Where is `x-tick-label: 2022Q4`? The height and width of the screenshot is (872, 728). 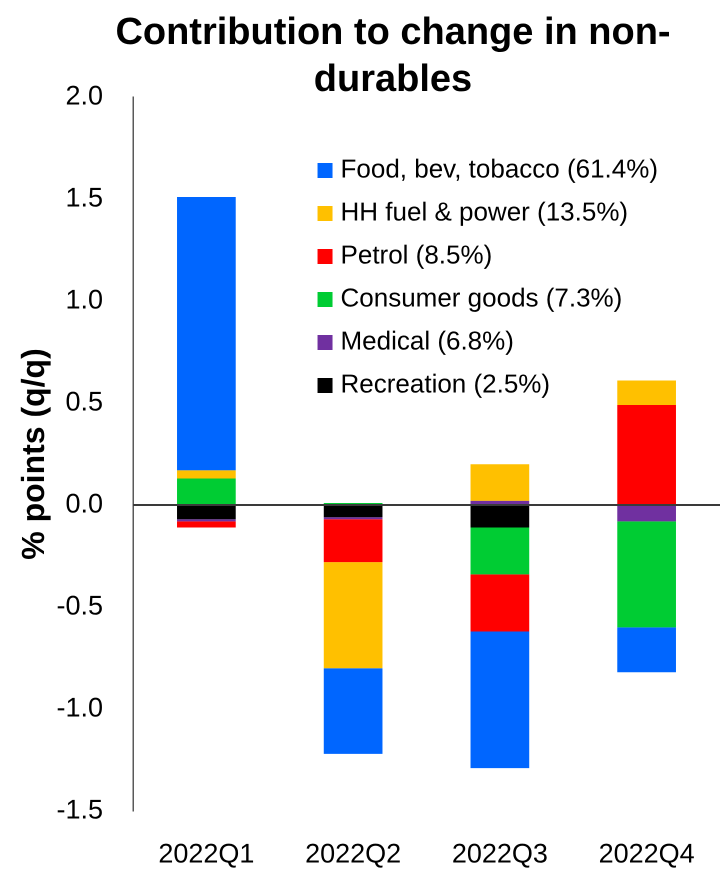
x-tick-label: 2022Q4 is located at coordinates (646, 853).